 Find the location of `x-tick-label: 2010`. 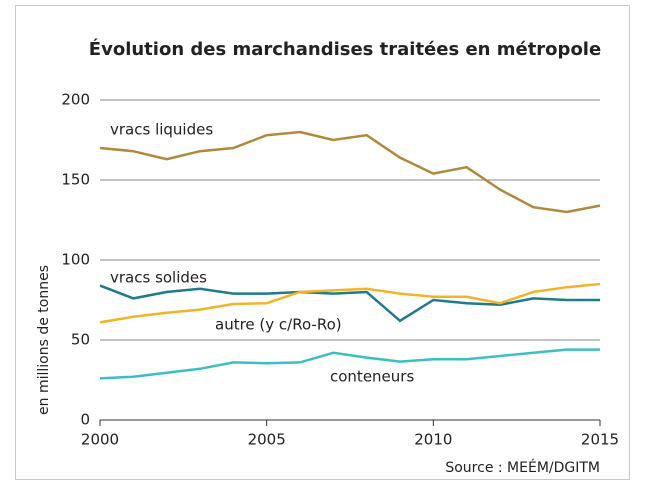

x-tick-label: 2010 is located at coordinates (433, 440).